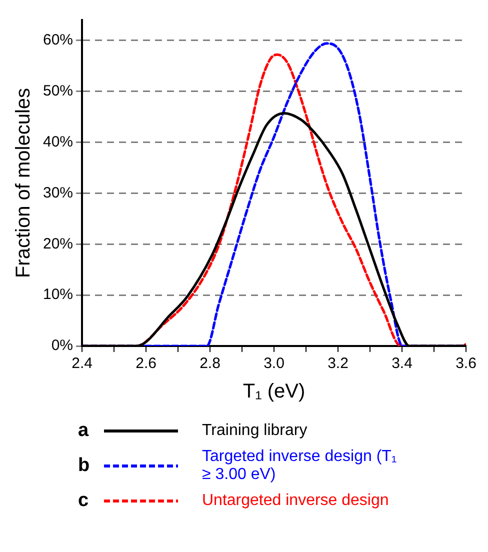 The width and height of the screenshot is (488, 552). Describe the element at coordinates (58, 193) in the screenshot. I see `y-tick-label: 30%` at that location.